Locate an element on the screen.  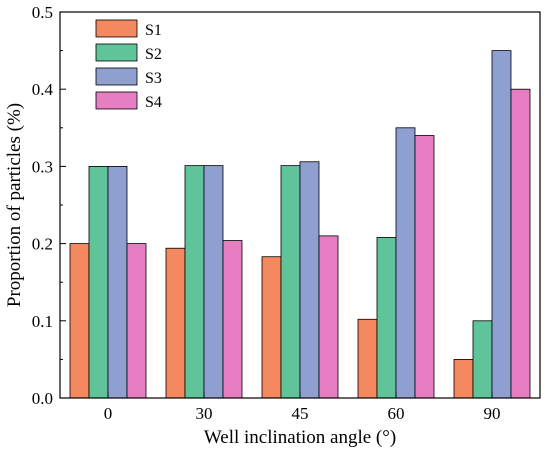
legend-swatch-s1 is located at coordinates (116, 28).